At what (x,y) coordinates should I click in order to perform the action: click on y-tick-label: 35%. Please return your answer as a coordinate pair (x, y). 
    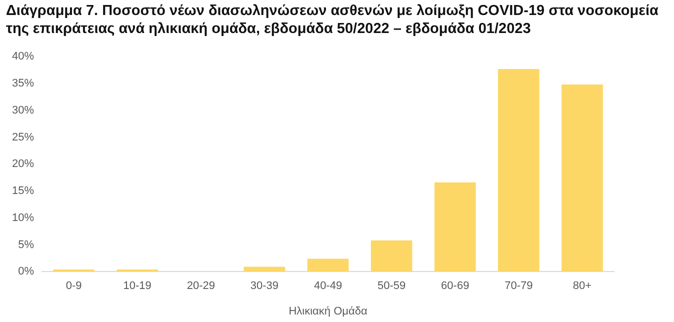
    Looking at the image, I should click on (23, 84).